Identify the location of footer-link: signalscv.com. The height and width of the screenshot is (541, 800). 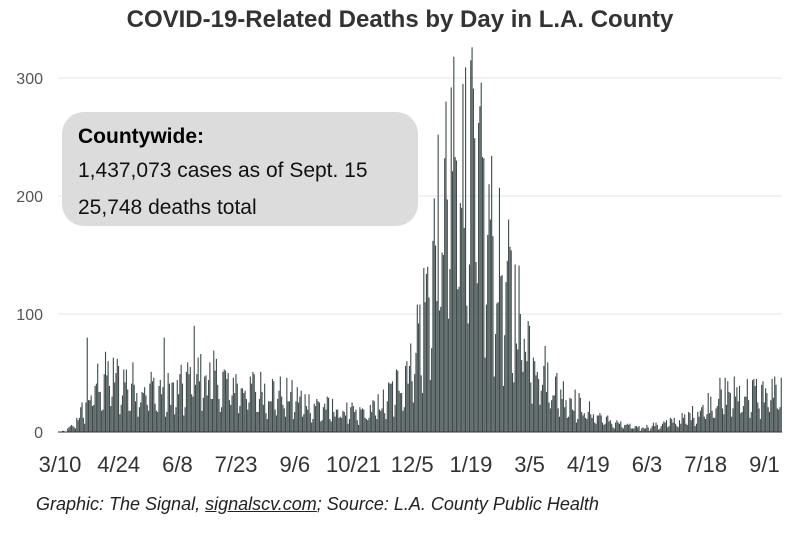
(261, 504).